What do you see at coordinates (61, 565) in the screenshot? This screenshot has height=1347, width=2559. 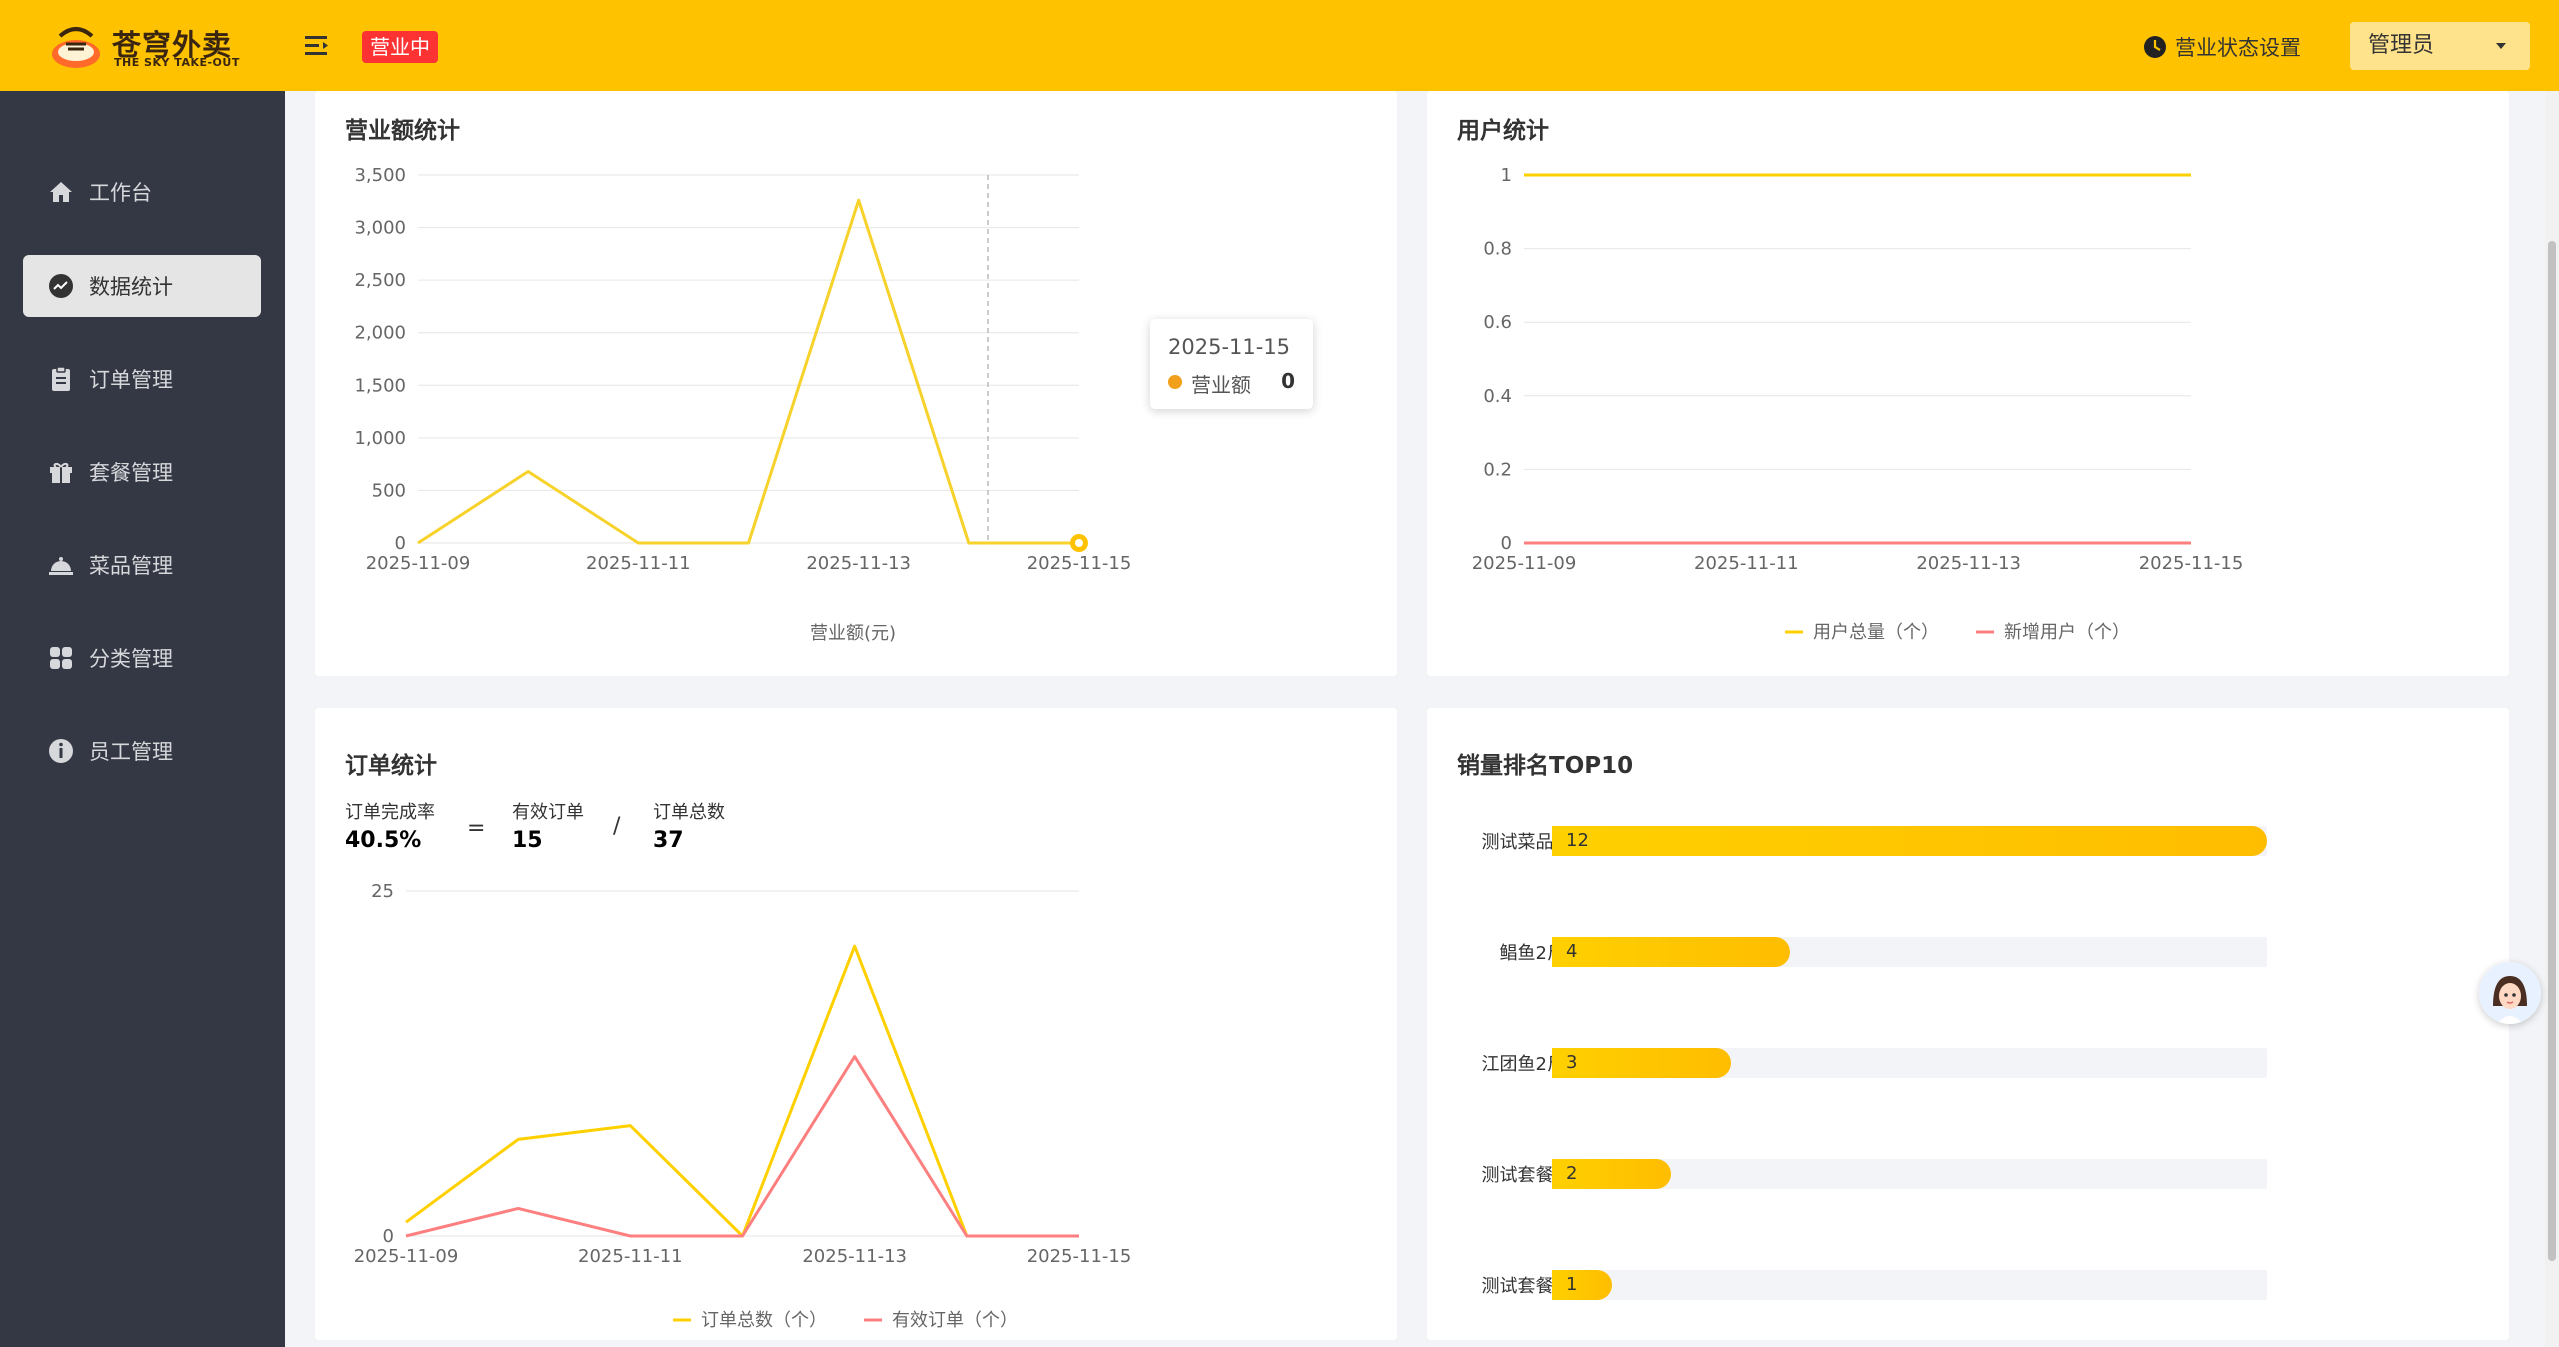 I see `cloche-icon` at bounding box center [61, 565].